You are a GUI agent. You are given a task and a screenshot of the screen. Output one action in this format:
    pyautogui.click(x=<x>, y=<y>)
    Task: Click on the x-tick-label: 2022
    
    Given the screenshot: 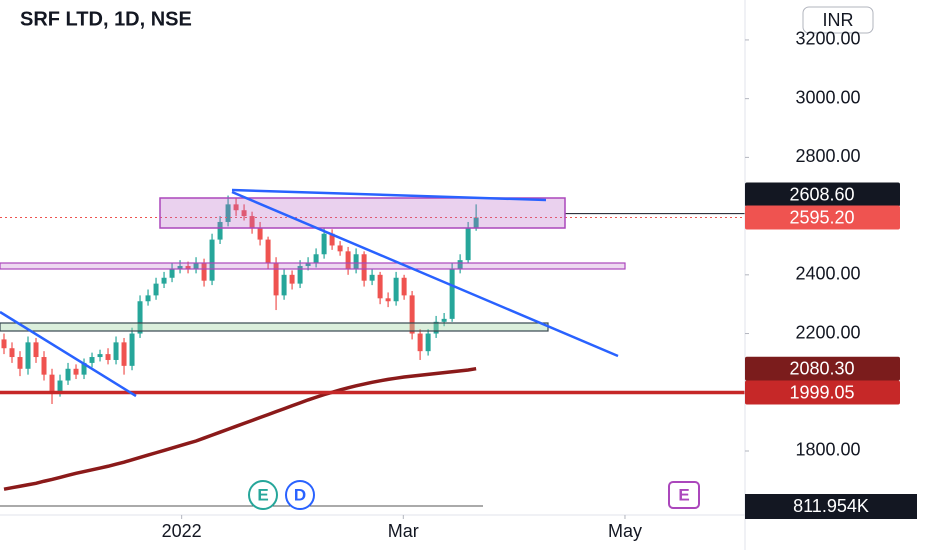 What is the action you would take?
    pyautogui.click(x=182, y=531)
    